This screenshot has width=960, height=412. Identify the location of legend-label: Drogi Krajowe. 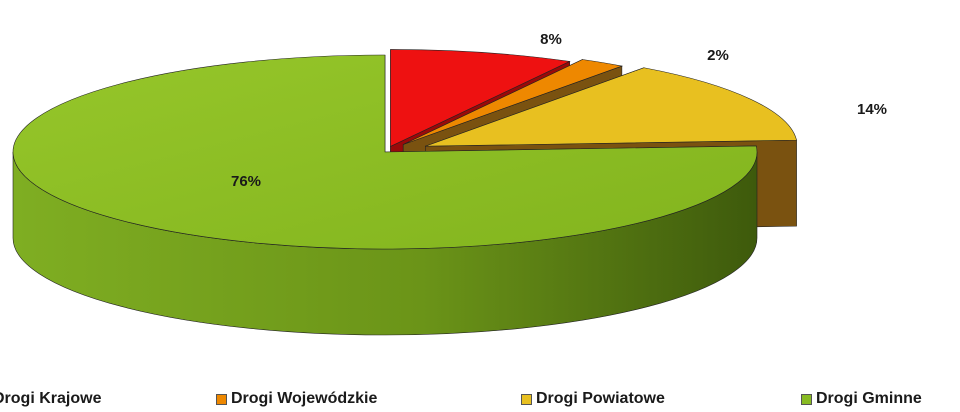
(51, 398).